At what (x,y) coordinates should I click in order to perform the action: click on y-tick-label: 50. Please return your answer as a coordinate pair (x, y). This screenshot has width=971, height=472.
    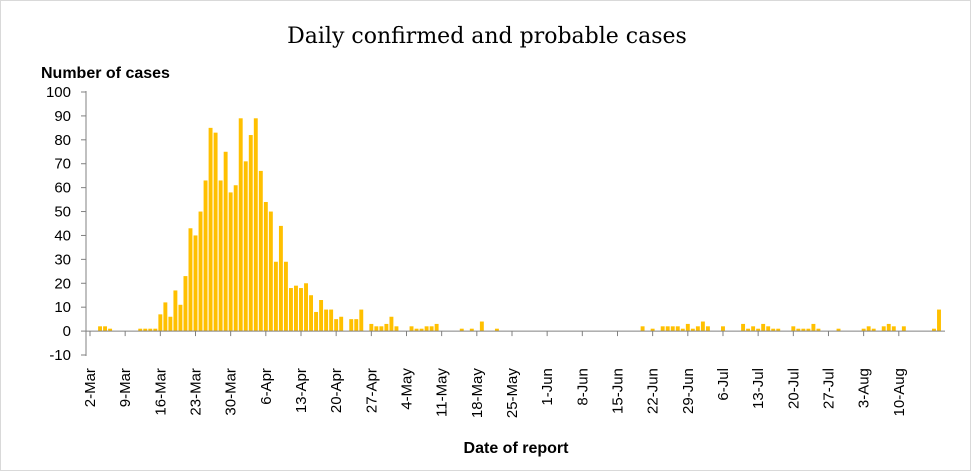
    Looking at the image, I should click on (62, 212).